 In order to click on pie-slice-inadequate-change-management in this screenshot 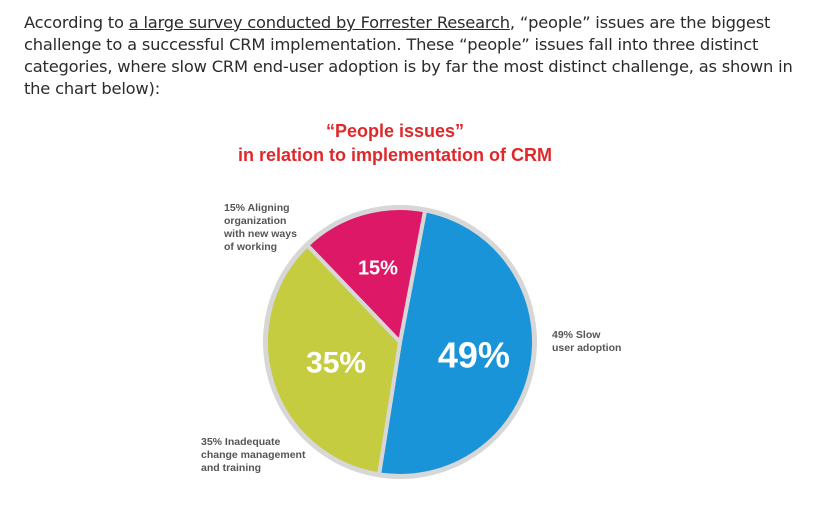, I will do `click(333, 360)`.